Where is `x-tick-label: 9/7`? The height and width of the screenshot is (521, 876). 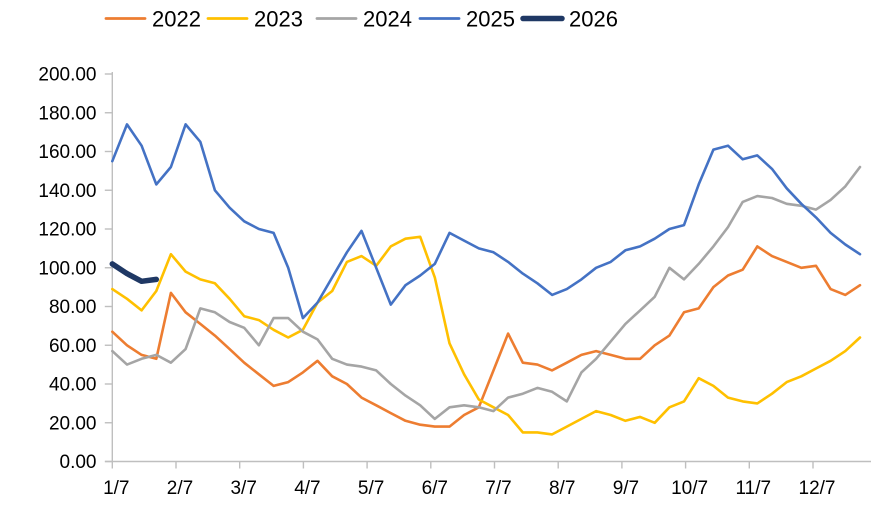 x-tick-label: 9/7 is located at coordinates (626, 488).